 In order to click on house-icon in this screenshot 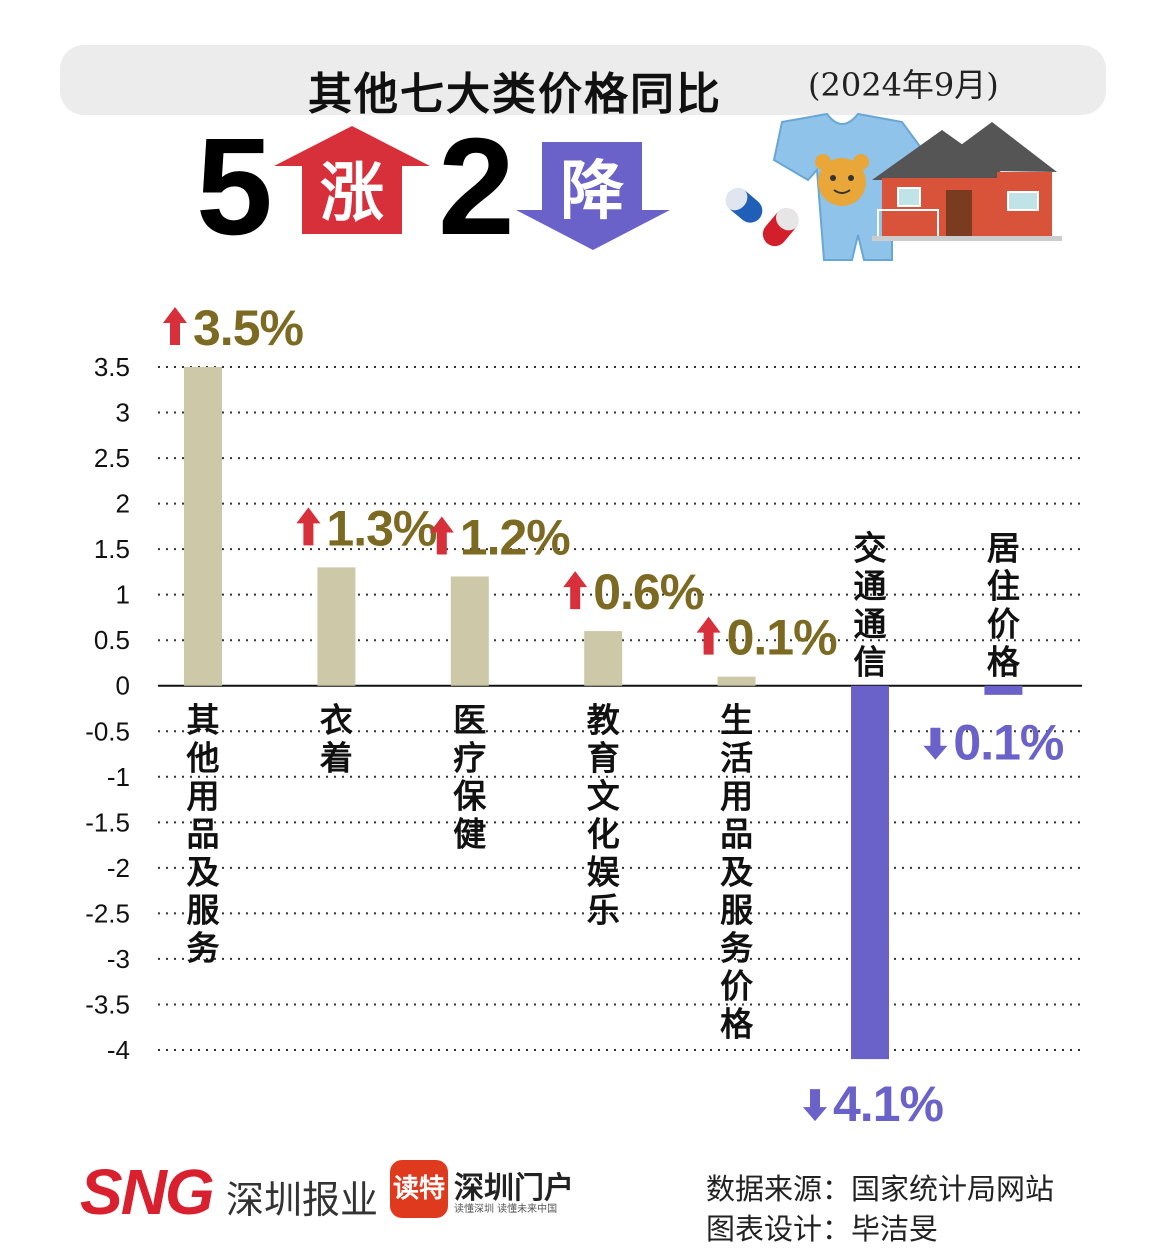, I will do `click(967, 181)`.